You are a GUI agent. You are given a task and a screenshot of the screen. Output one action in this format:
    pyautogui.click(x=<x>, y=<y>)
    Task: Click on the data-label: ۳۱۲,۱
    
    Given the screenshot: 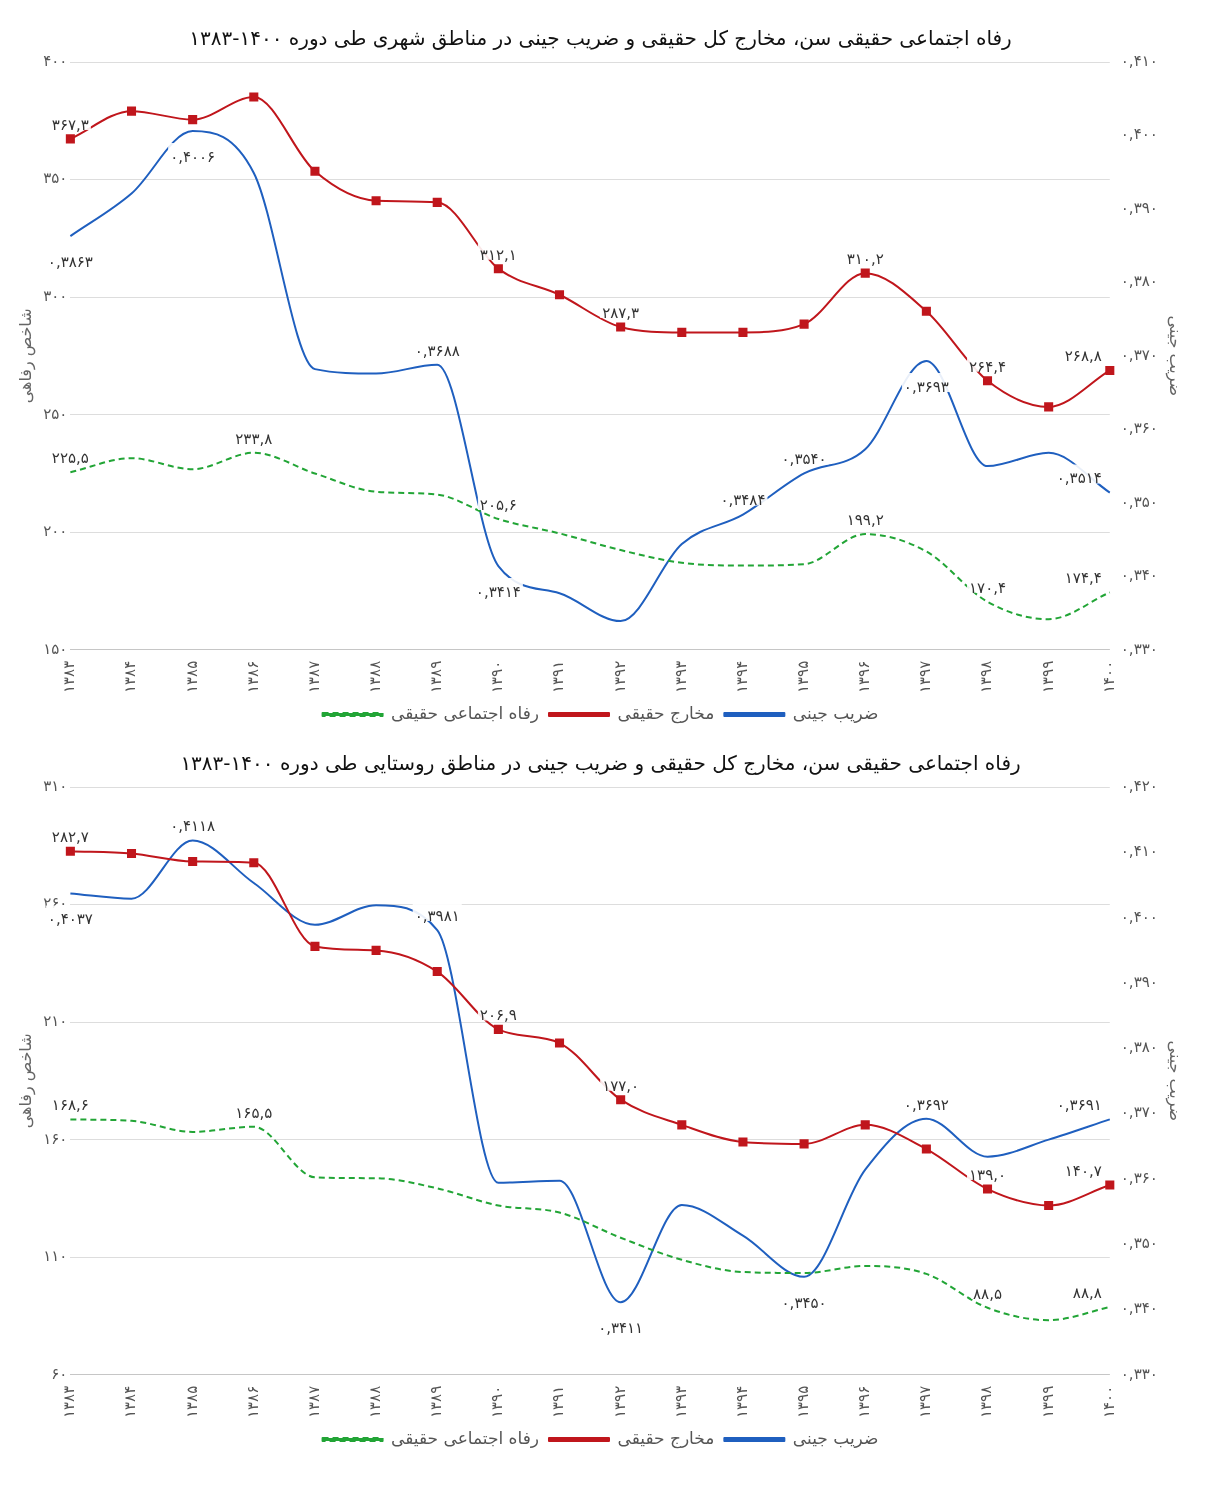 What is the action you would take?
    pyautogui.click(x=498, y=254)
    